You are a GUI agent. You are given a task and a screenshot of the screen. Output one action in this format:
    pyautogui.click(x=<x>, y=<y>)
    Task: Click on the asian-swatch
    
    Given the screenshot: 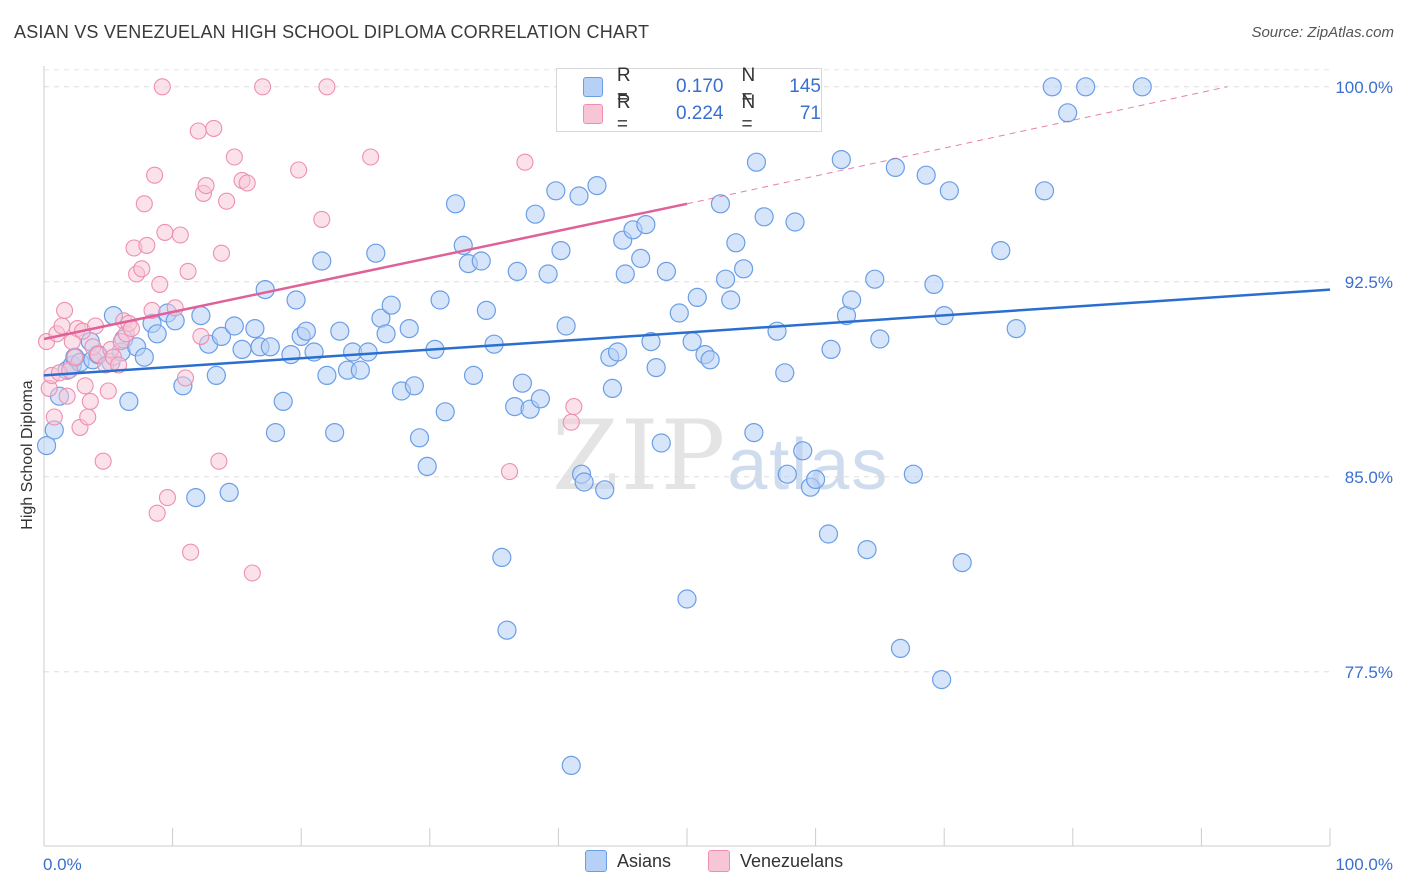 What is the action you would take?
    pyautogui.click(x=593, y=87)
    